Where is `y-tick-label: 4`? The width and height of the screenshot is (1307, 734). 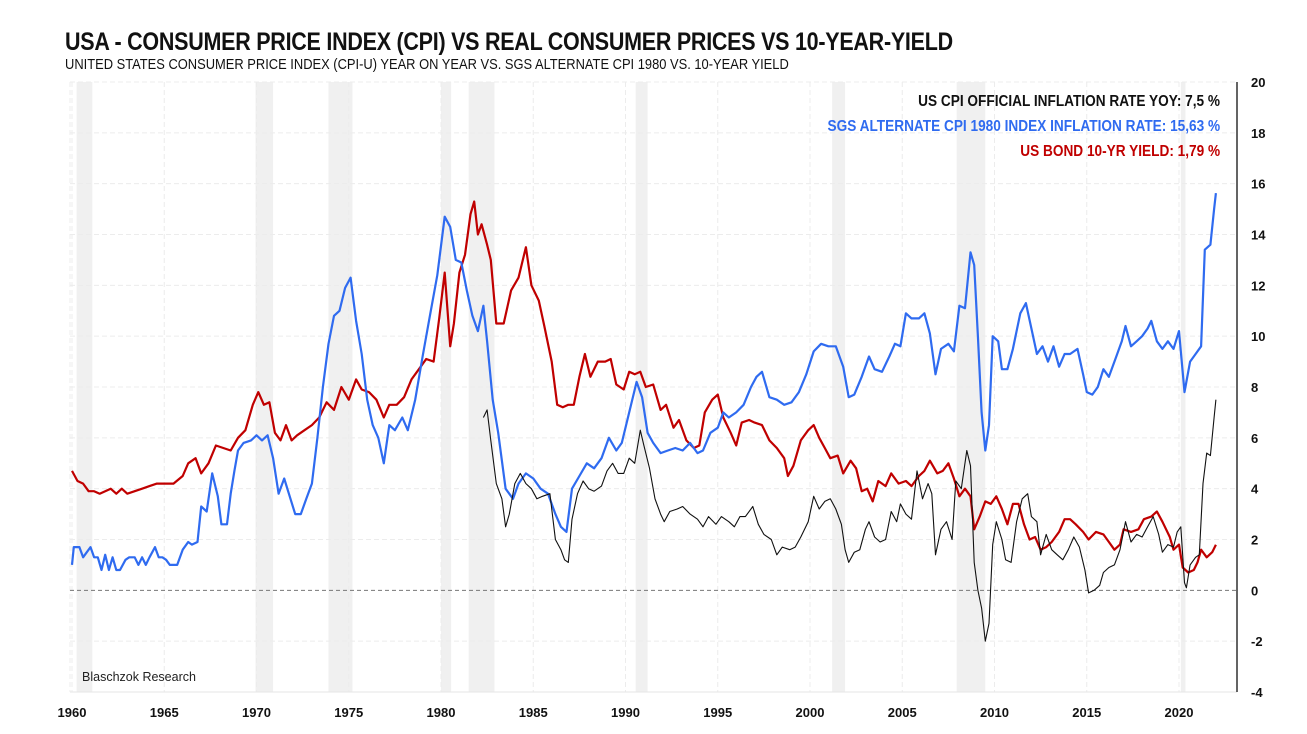 y-tick-label: 4 is located at coordinates (1255, 489).